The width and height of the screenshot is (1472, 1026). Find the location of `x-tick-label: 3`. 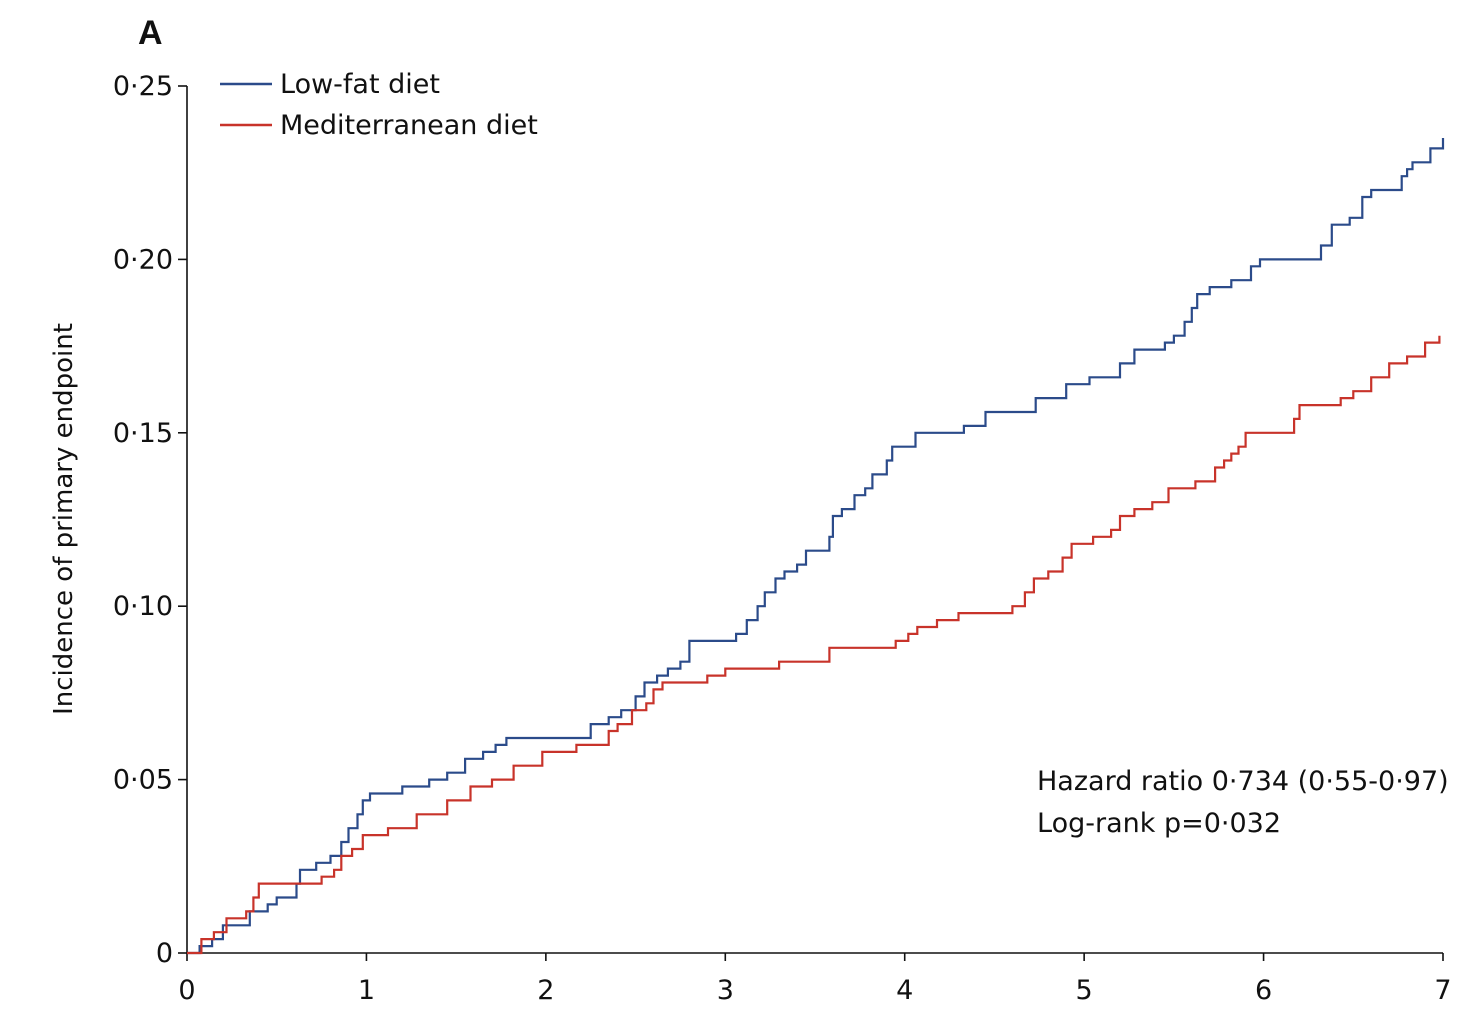

x-tick-label: 3 is located at coordinates (725, 990).